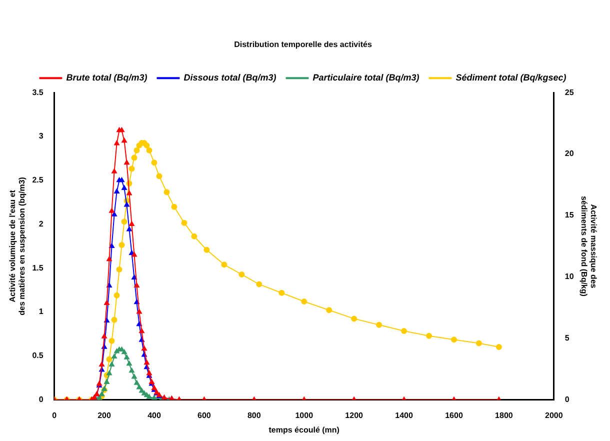  What do you see at coordinates (105, 415) in the screenshot?
I see `x-tick-label: 200` at bounding box center [105, 415].